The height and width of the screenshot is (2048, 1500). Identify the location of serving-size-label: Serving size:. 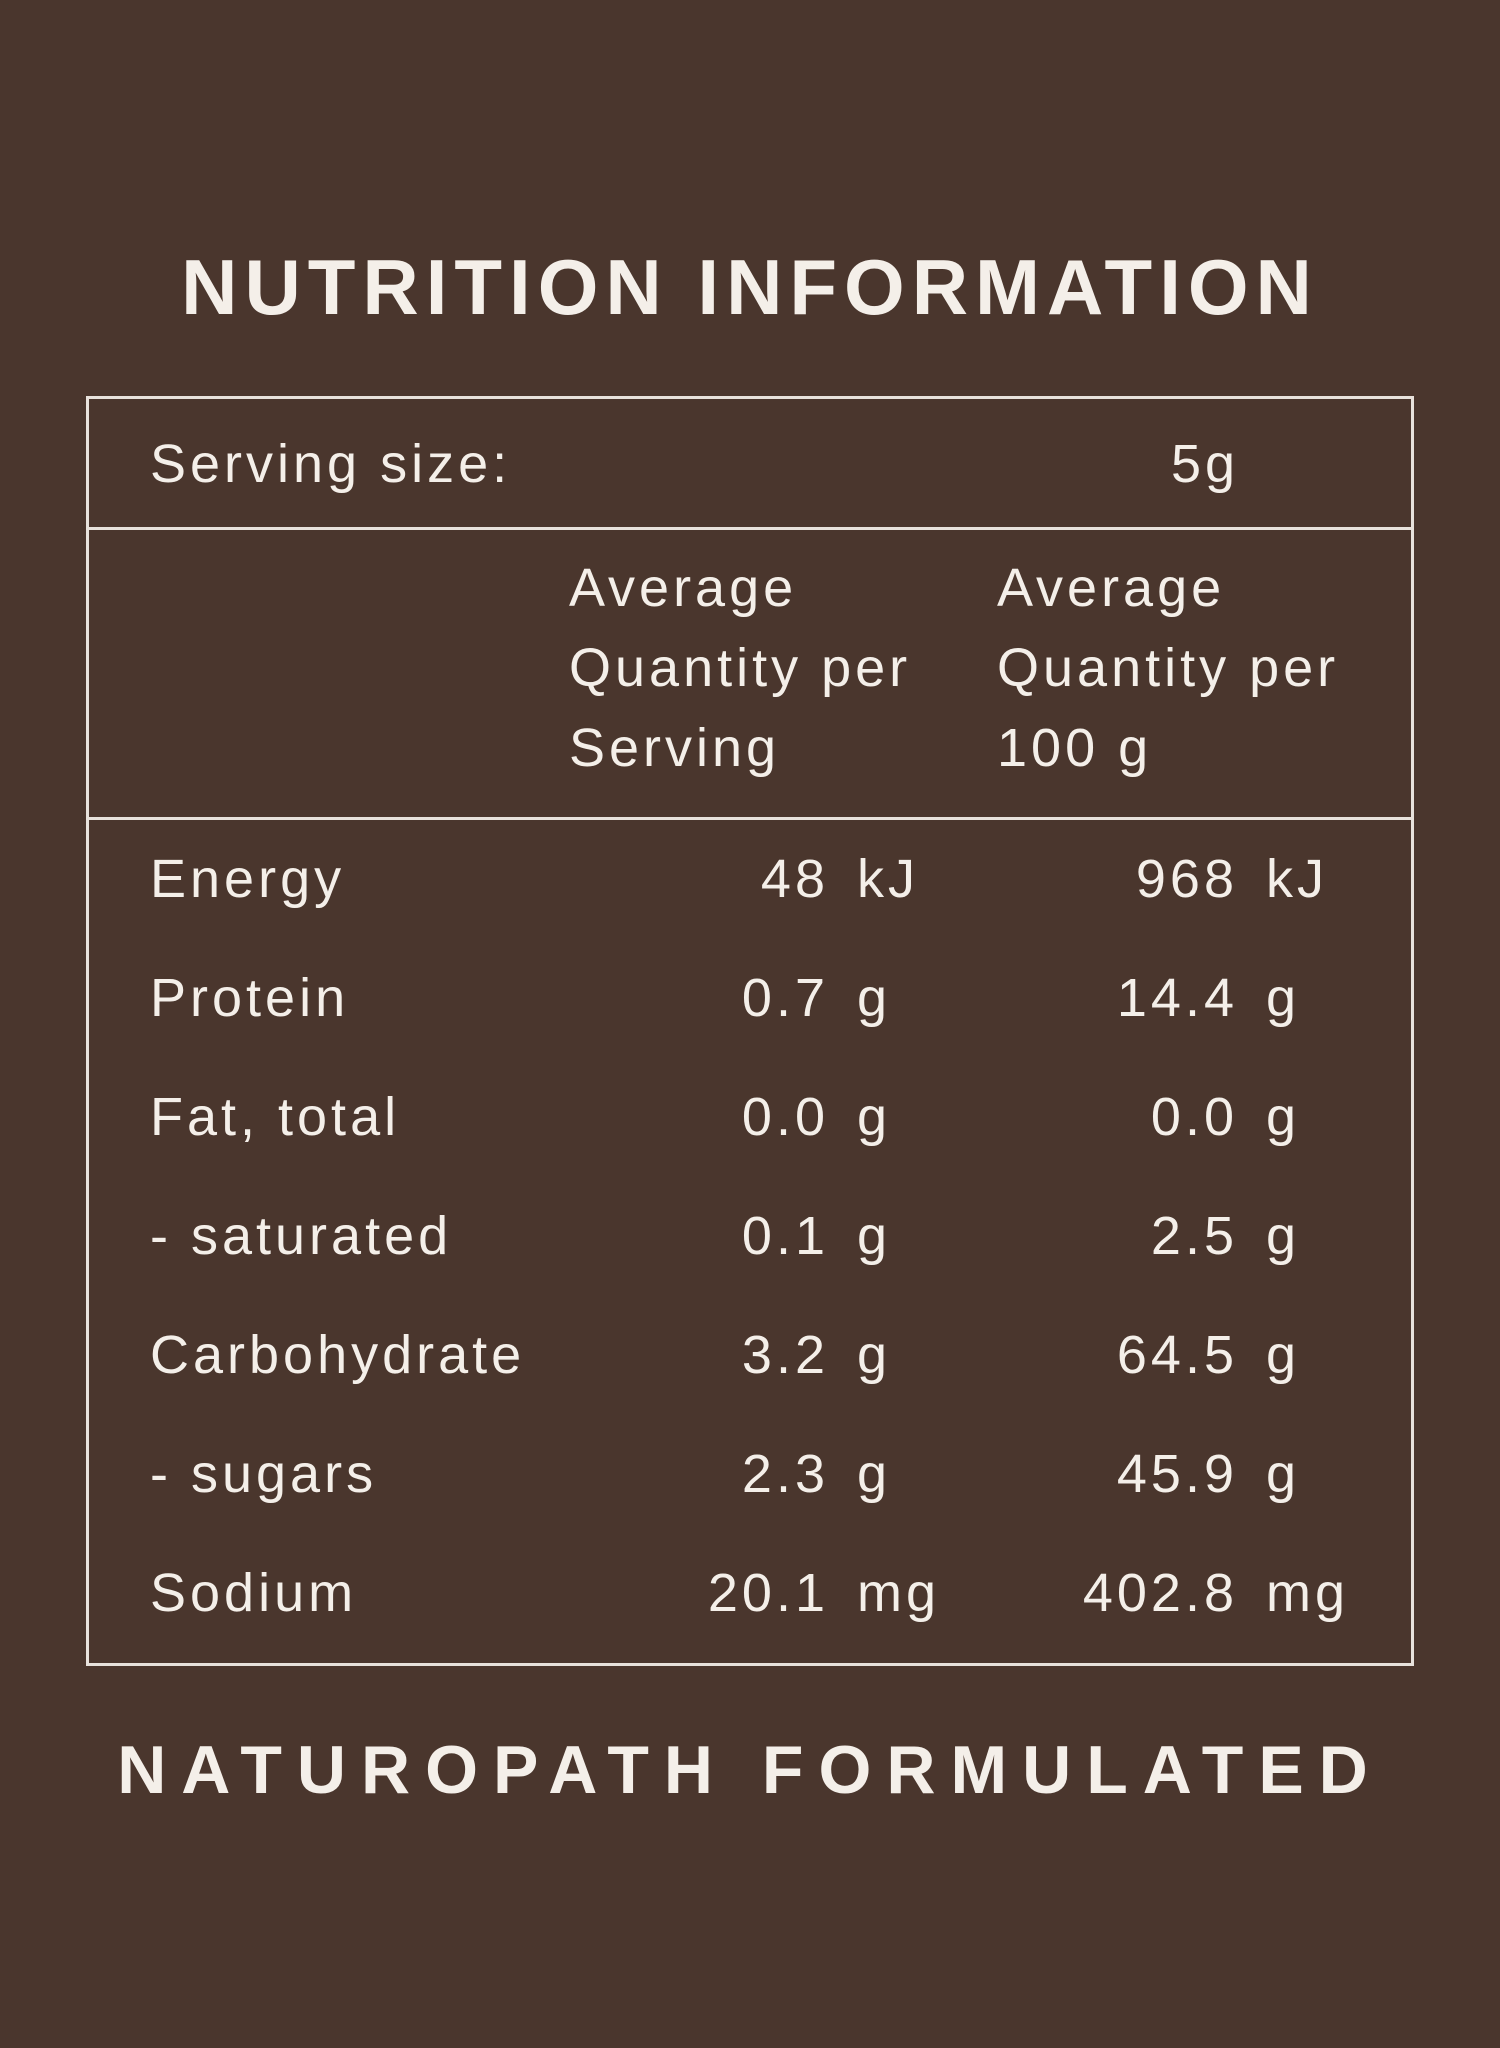
(331, 464).